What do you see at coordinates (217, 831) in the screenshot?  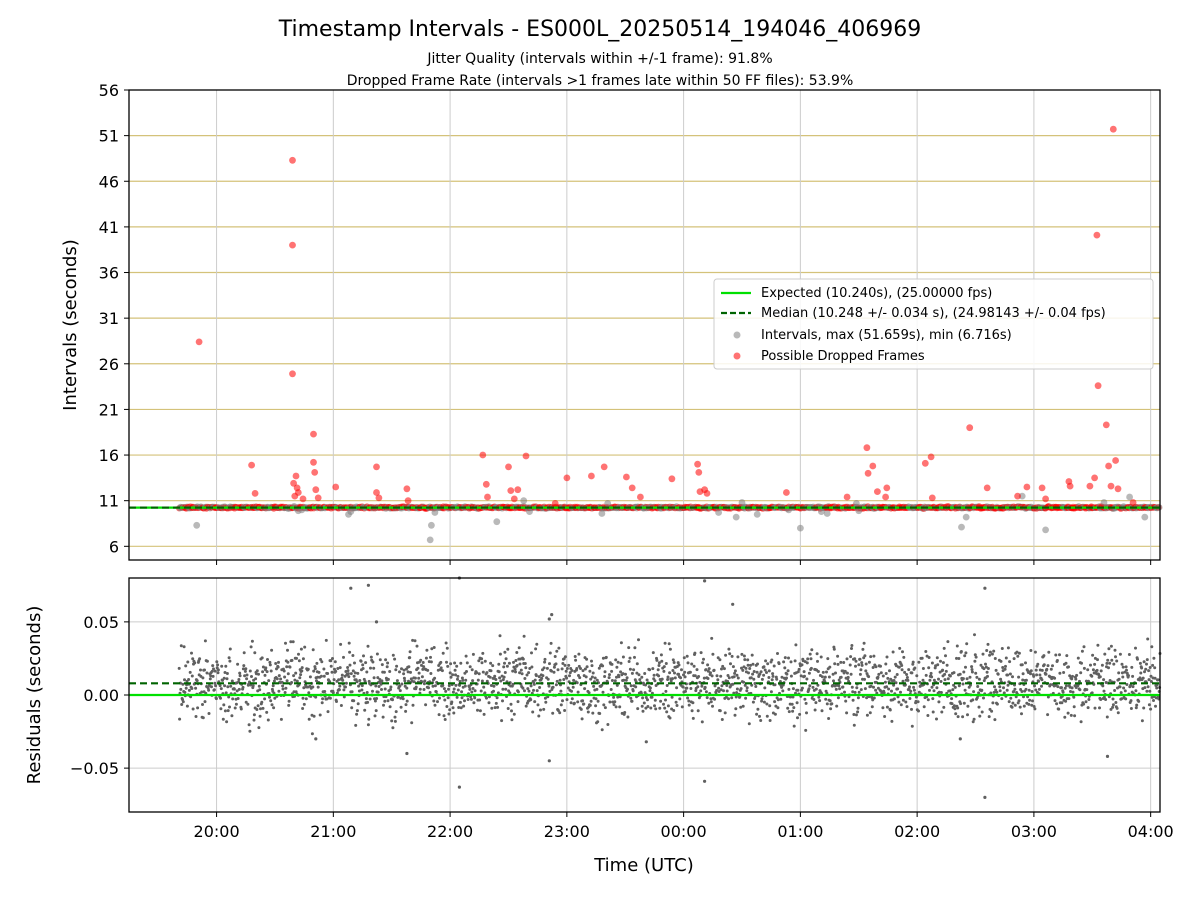 I see `x-tick-label: 20:00` at bounding box center [217, 831].